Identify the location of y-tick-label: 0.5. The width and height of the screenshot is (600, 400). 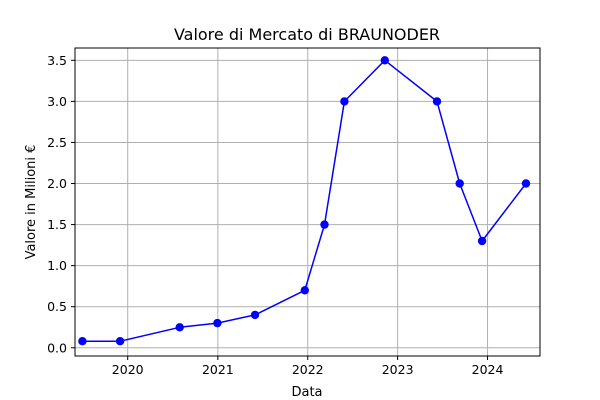
(57, 306).